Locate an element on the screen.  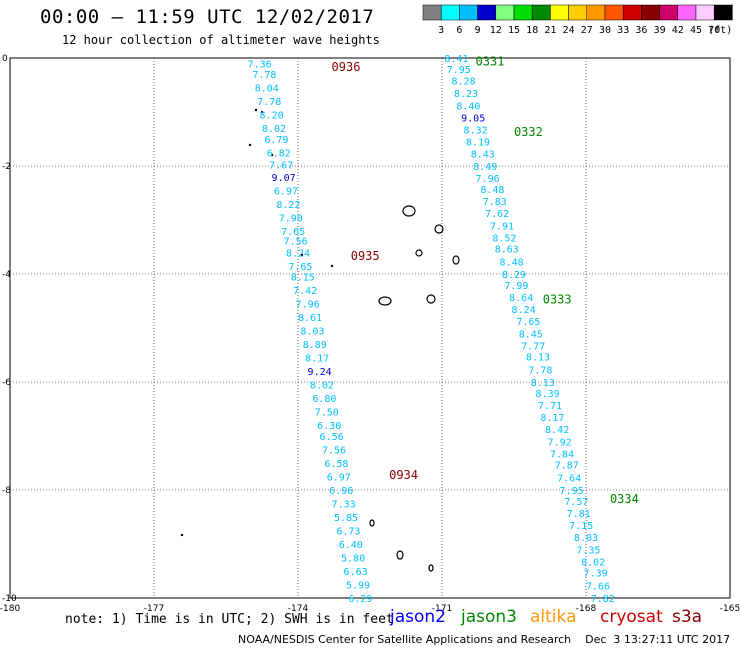
swh-label: 7.35 is located at coordinates (588, 550).